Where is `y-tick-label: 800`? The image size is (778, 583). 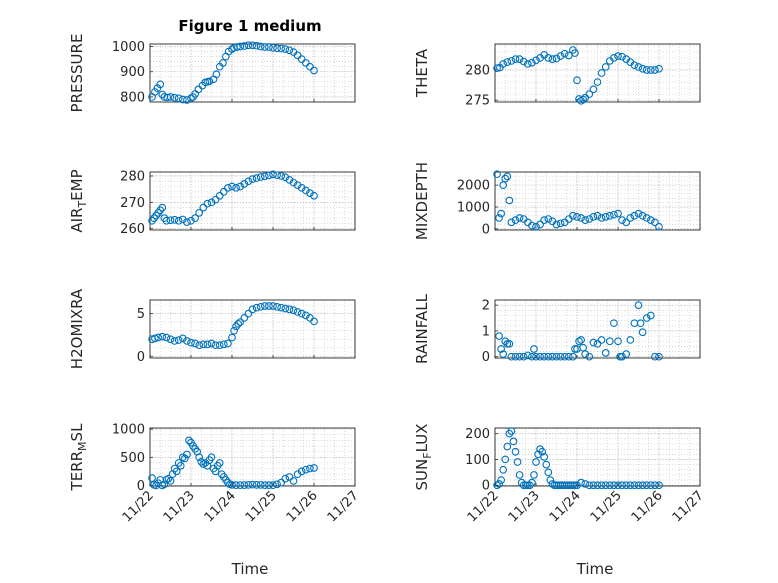
y-tick-label: 800 is located at coordinates (132, 97).